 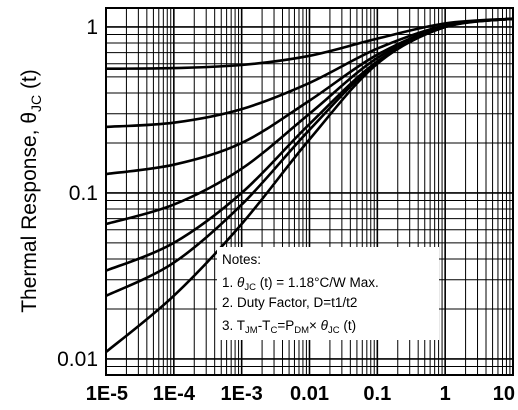 What do you see at coordinates (300, 284) in the screenshot?
I see `note-1: 1. θJC (t) = 1.18°C/W Max.` at bounding box center [300, 284].